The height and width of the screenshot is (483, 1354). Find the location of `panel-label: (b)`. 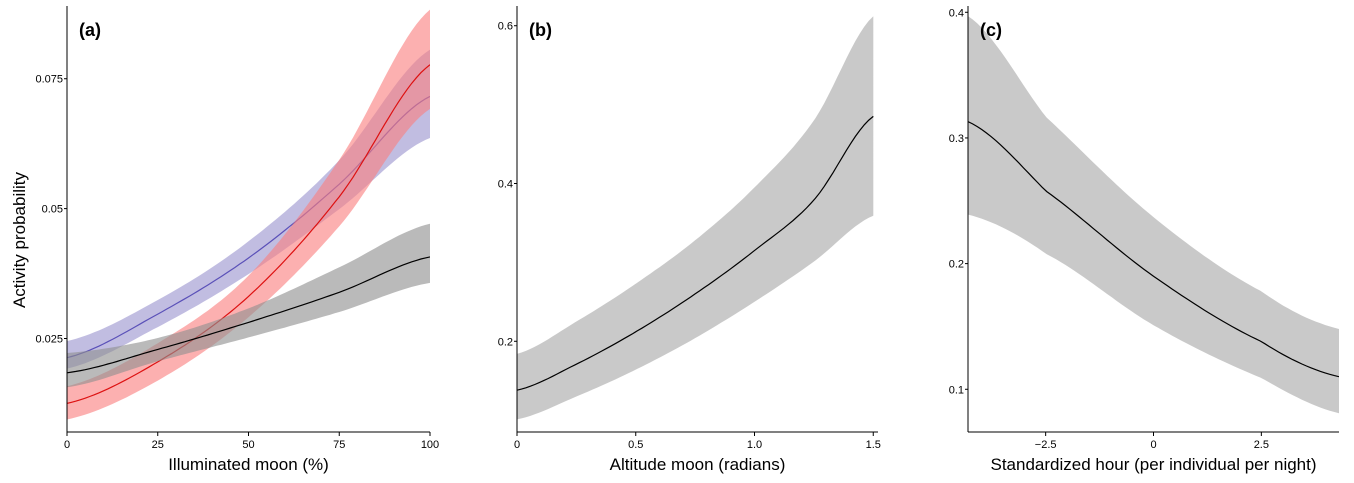

panel-label: (b) is located at coordinates (540, 30).